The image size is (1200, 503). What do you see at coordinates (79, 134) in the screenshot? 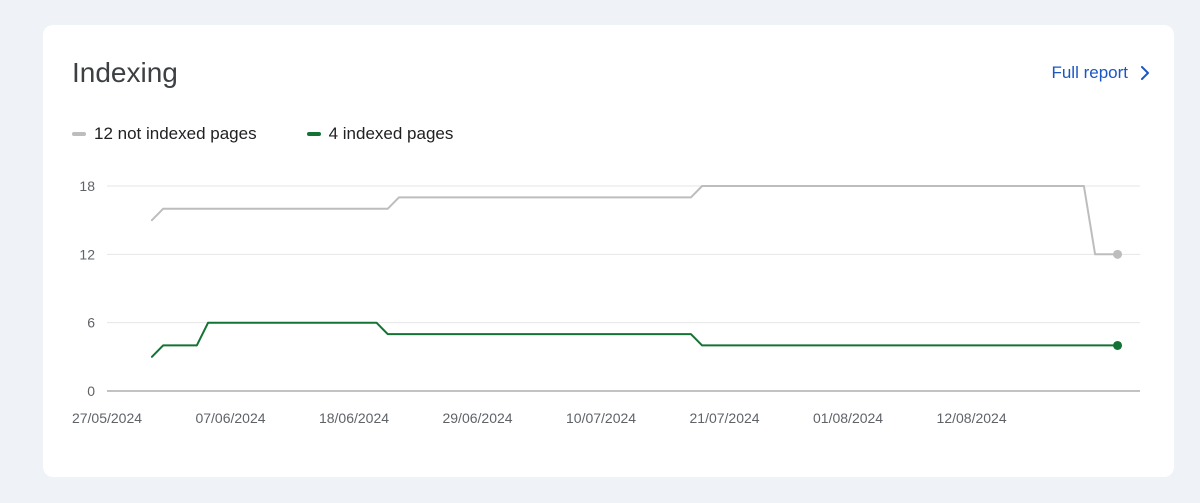
I see `legend-swatch-not-indexed` at bounding box center [79, 134].